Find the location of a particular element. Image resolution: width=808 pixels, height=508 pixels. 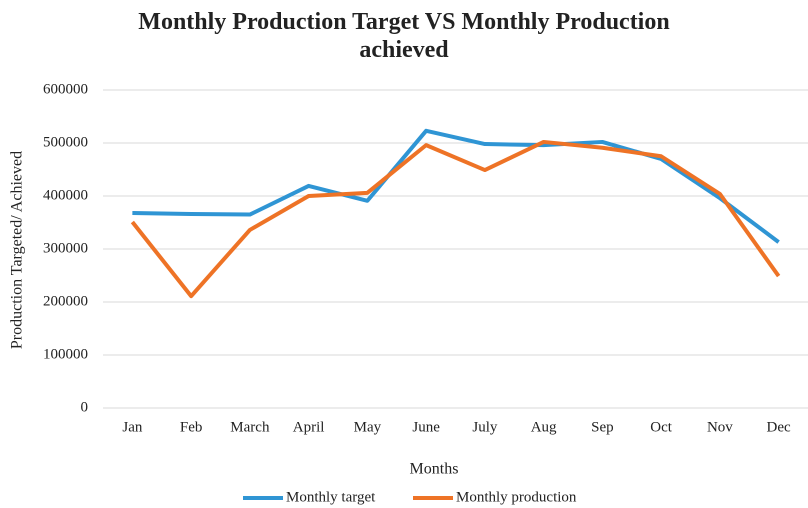

x-tick-label: Nov is located at coordinates (720, 427).